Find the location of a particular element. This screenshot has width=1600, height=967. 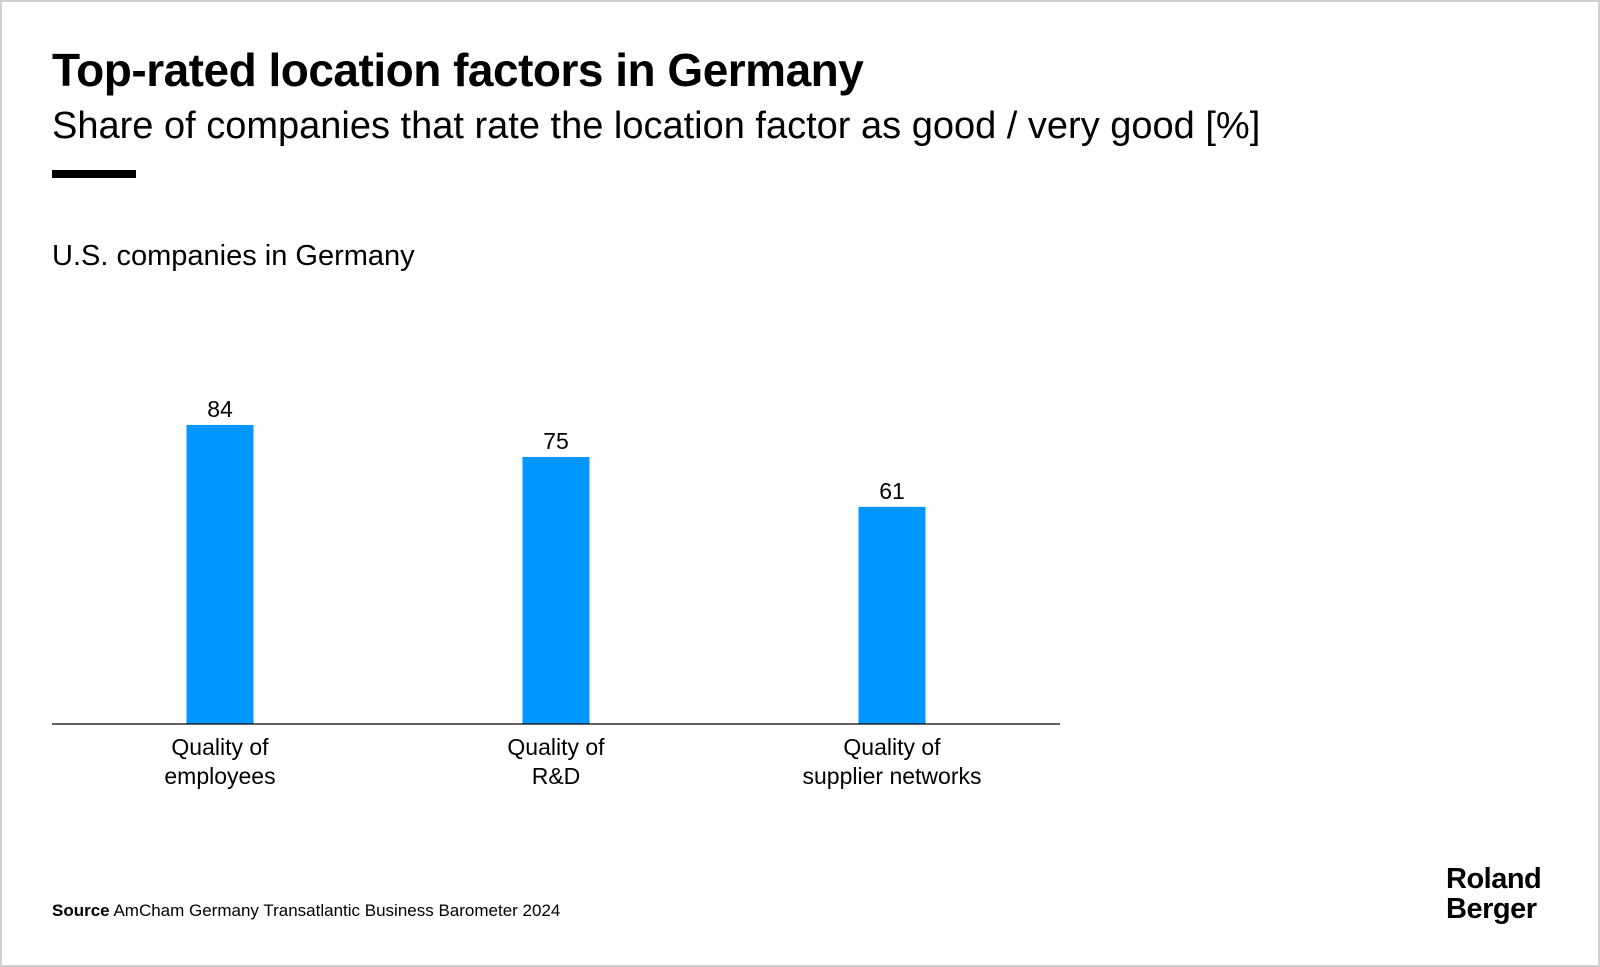

logo-line-1: Roland is located at coordinates (1494, 879).